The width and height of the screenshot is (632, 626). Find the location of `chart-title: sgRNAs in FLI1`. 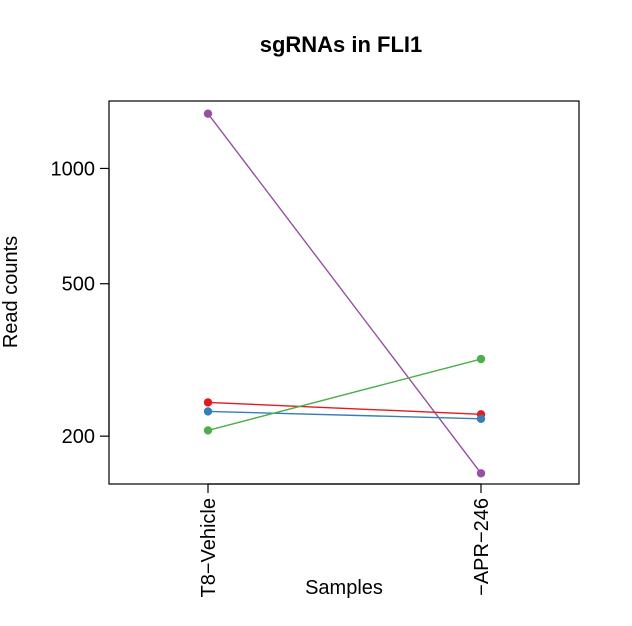

chart-title: sgRNAs in FLI1 is located at coordinates (341, 44).